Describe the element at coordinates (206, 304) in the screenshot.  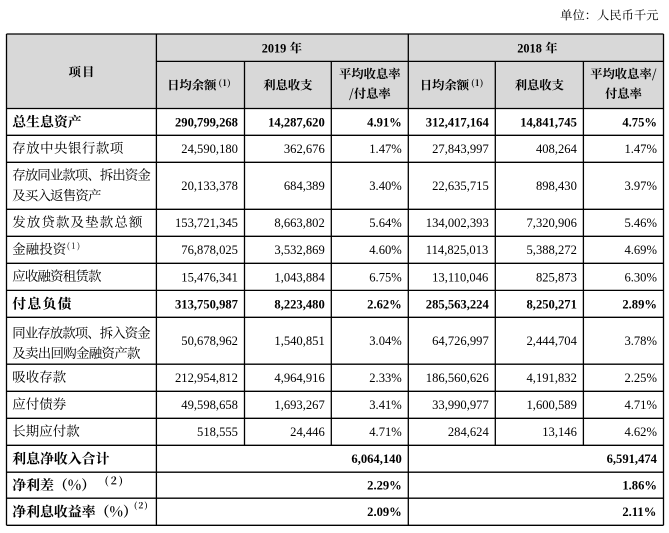
I see `svg-text: 313,750,987` at that location.